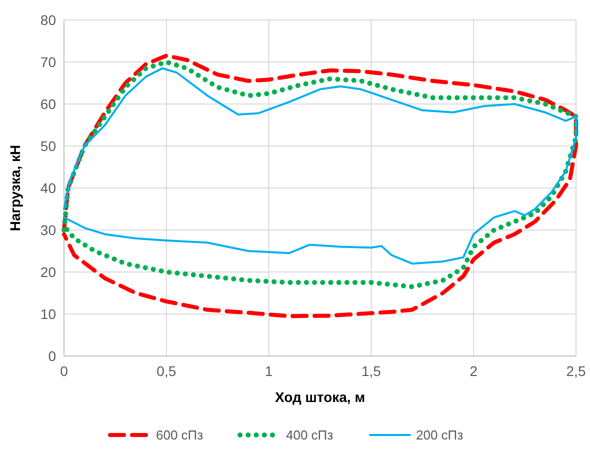  Describe the element at coordinates (48, 146) in the screenshot. I see `y-tick-label: 50` at that location.